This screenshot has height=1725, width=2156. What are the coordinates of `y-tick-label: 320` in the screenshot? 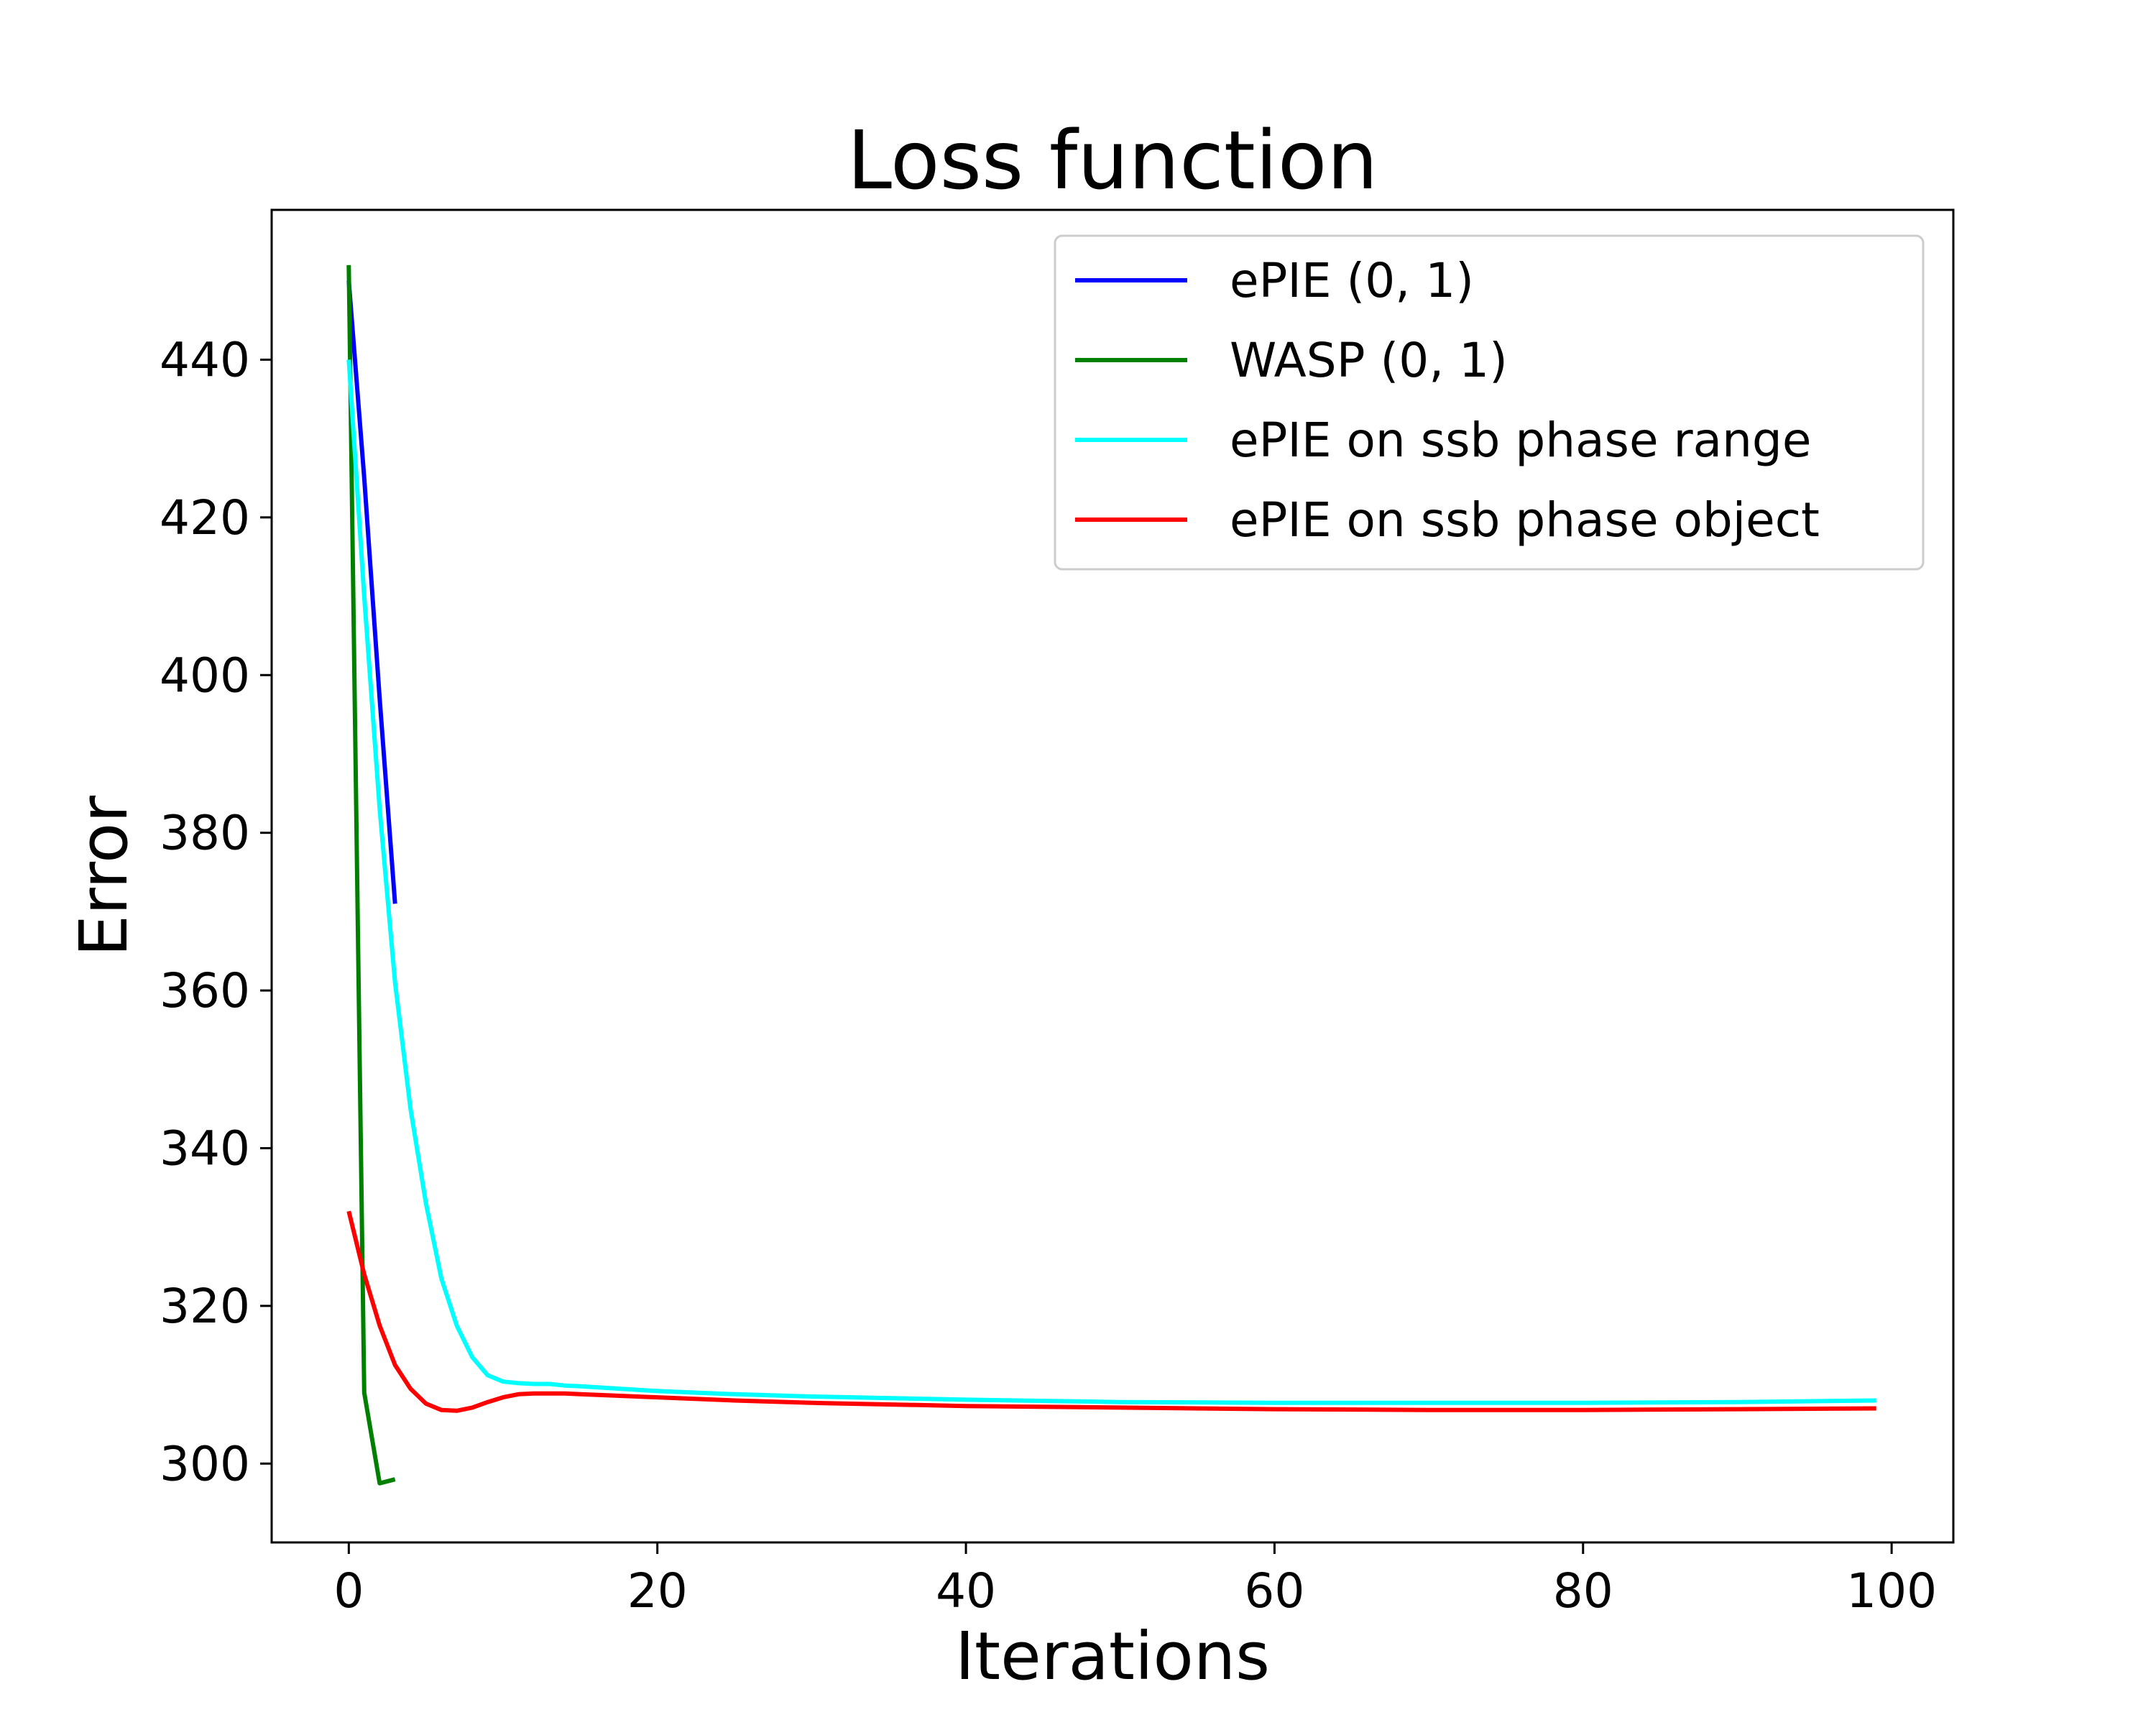 It's located at (205, 1306).